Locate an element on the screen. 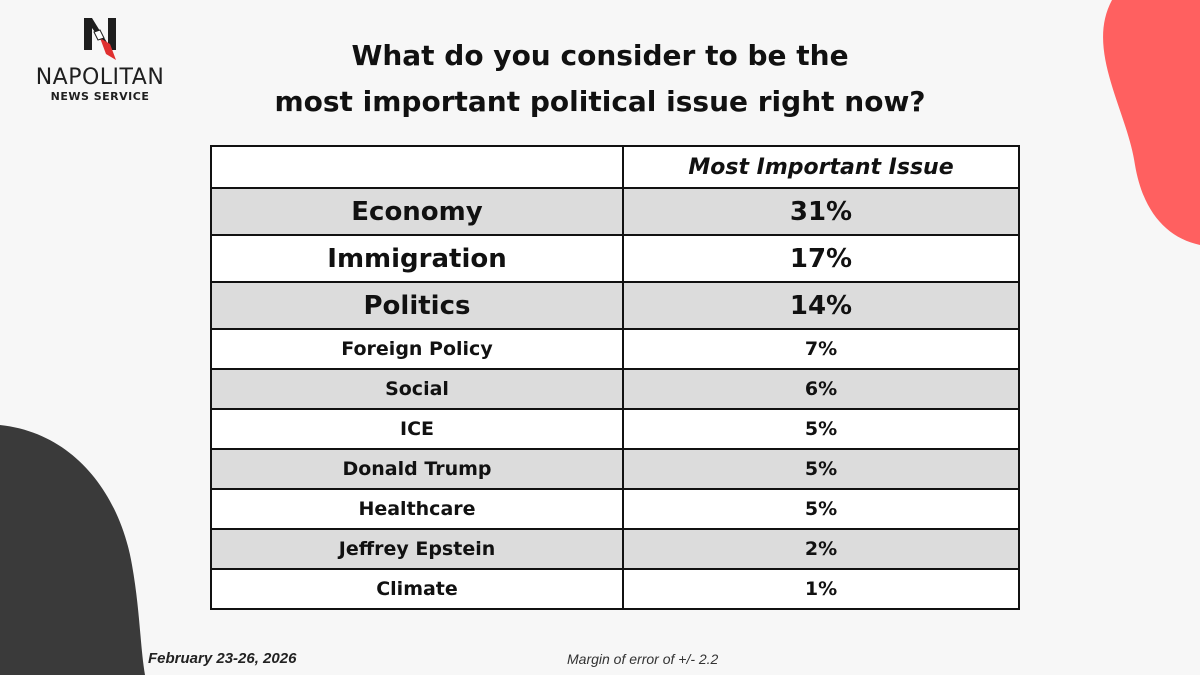 The image size is (1200, 675). issue-label: Climate is located at coordinates (417, 589).